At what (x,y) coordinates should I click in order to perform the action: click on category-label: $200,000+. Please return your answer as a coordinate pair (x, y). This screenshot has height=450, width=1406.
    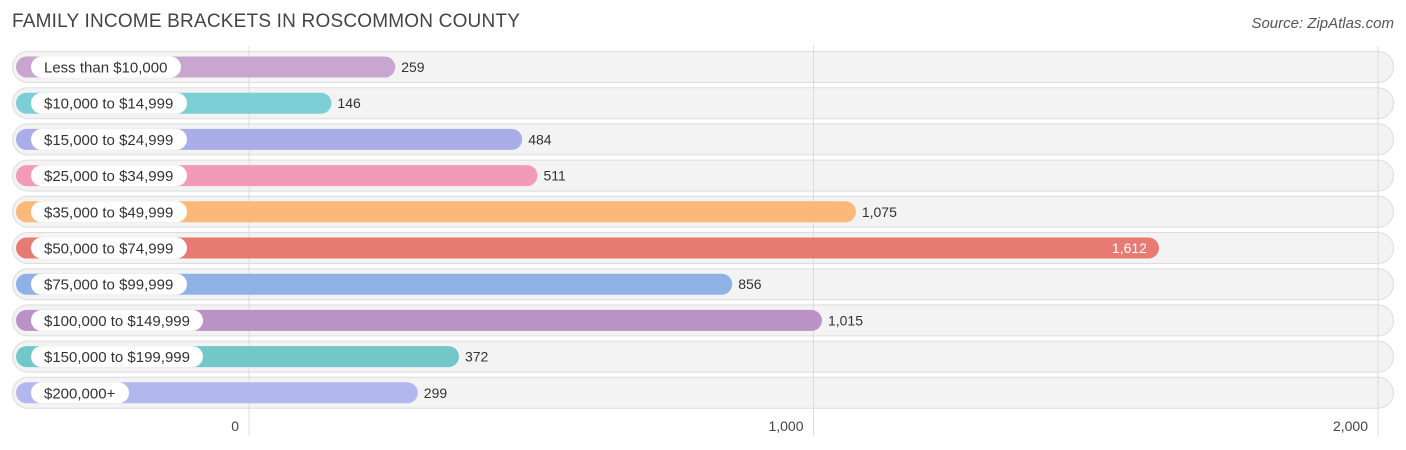
    Looking at the image, I should click on (80, 393).